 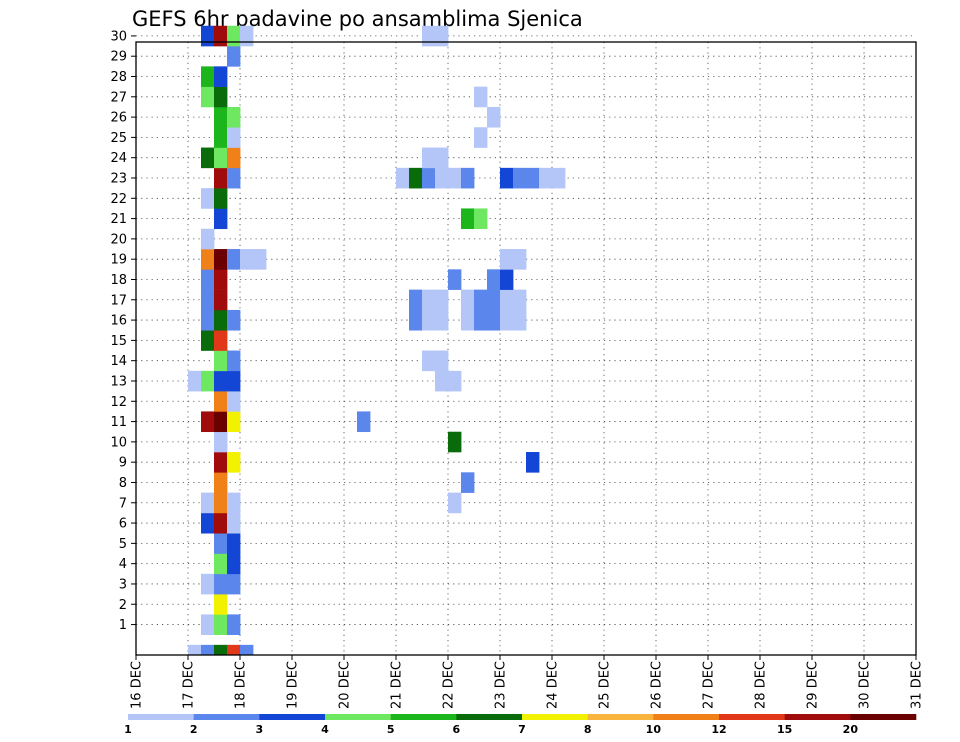 I want to click on colorbar-label: 7, so click(x=522, y=729).